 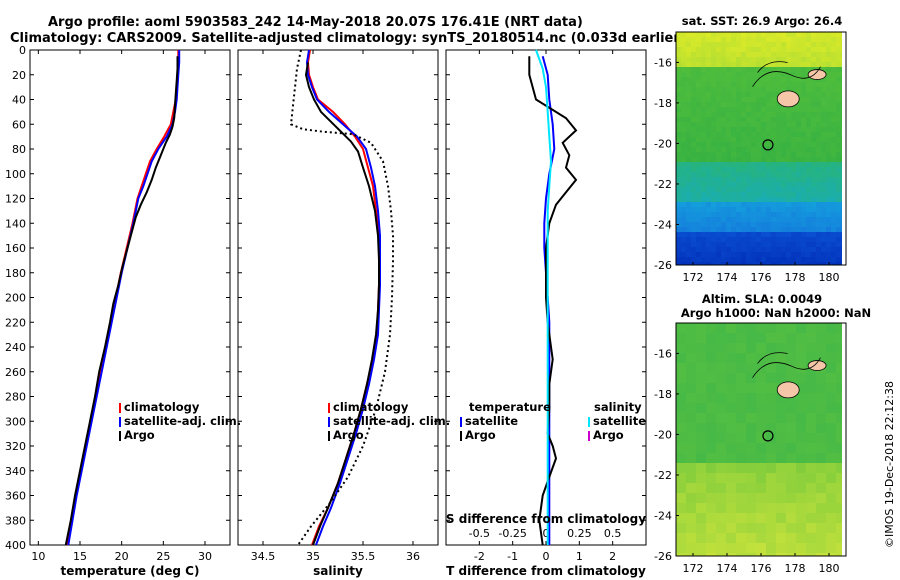 What do you see at coordinates (205, 556) in the screenshot?
I see `temperature-tick-label: 30` at bounding box center [205, 556].